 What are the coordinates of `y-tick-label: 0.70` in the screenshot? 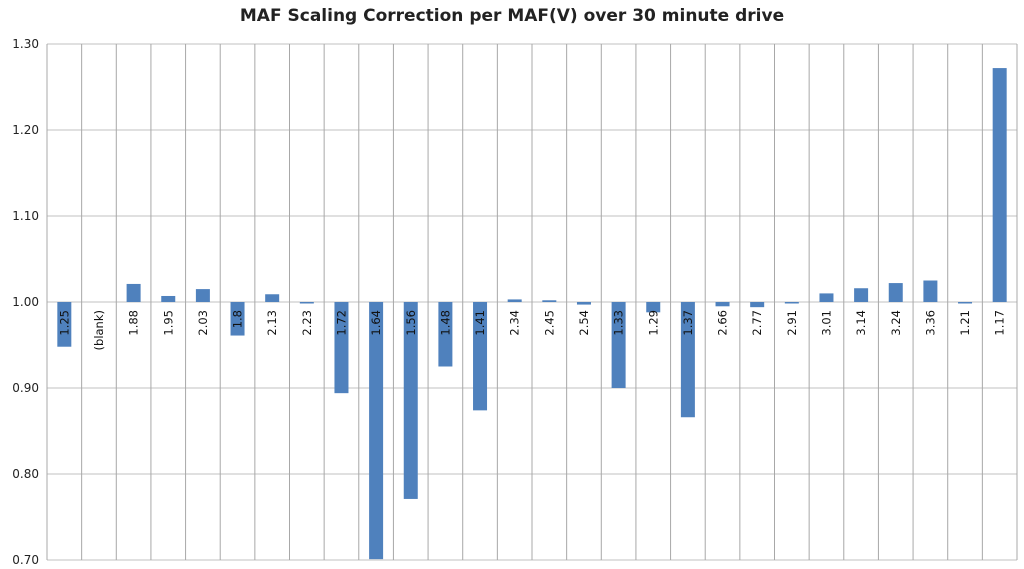 It's located at (25, 560).